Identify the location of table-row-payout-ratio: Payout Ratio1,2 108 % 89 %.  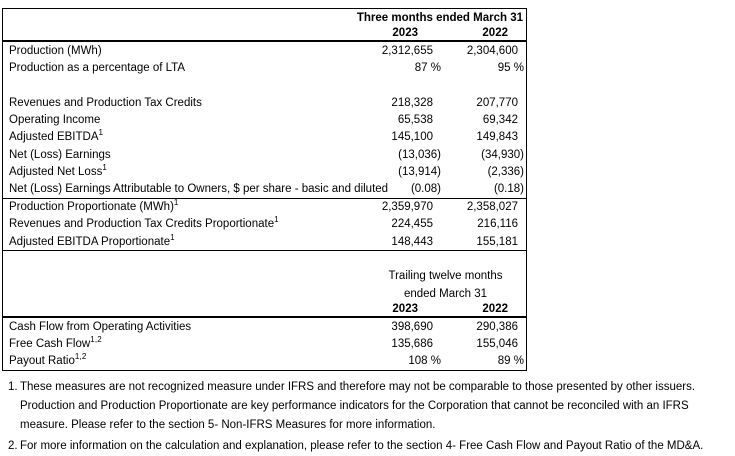
(264, 361).